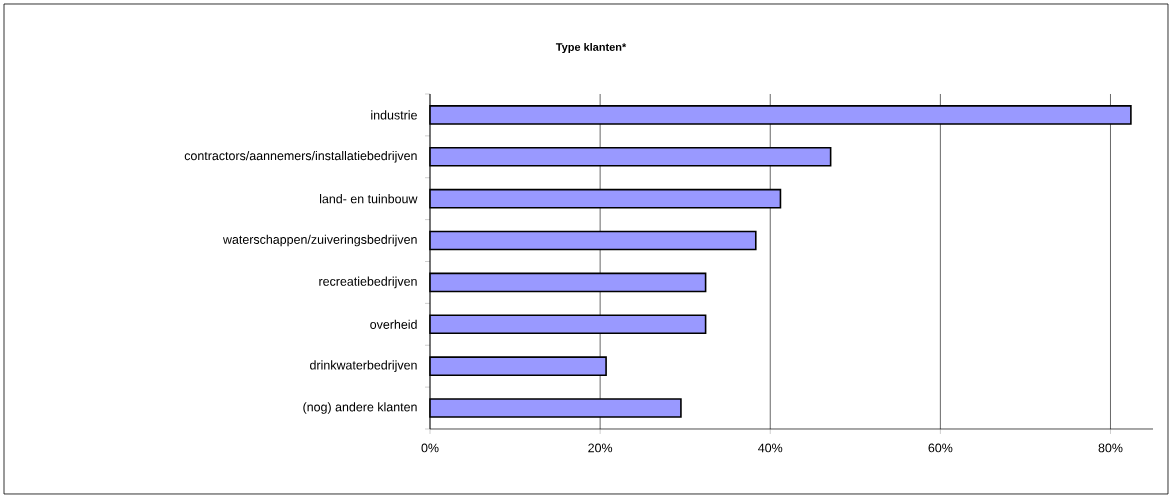 Image resolution: width=1176 pixels, height=498 pixels. I want to click on y-tick-label: recreatiebedrijven, so click(368, 282).